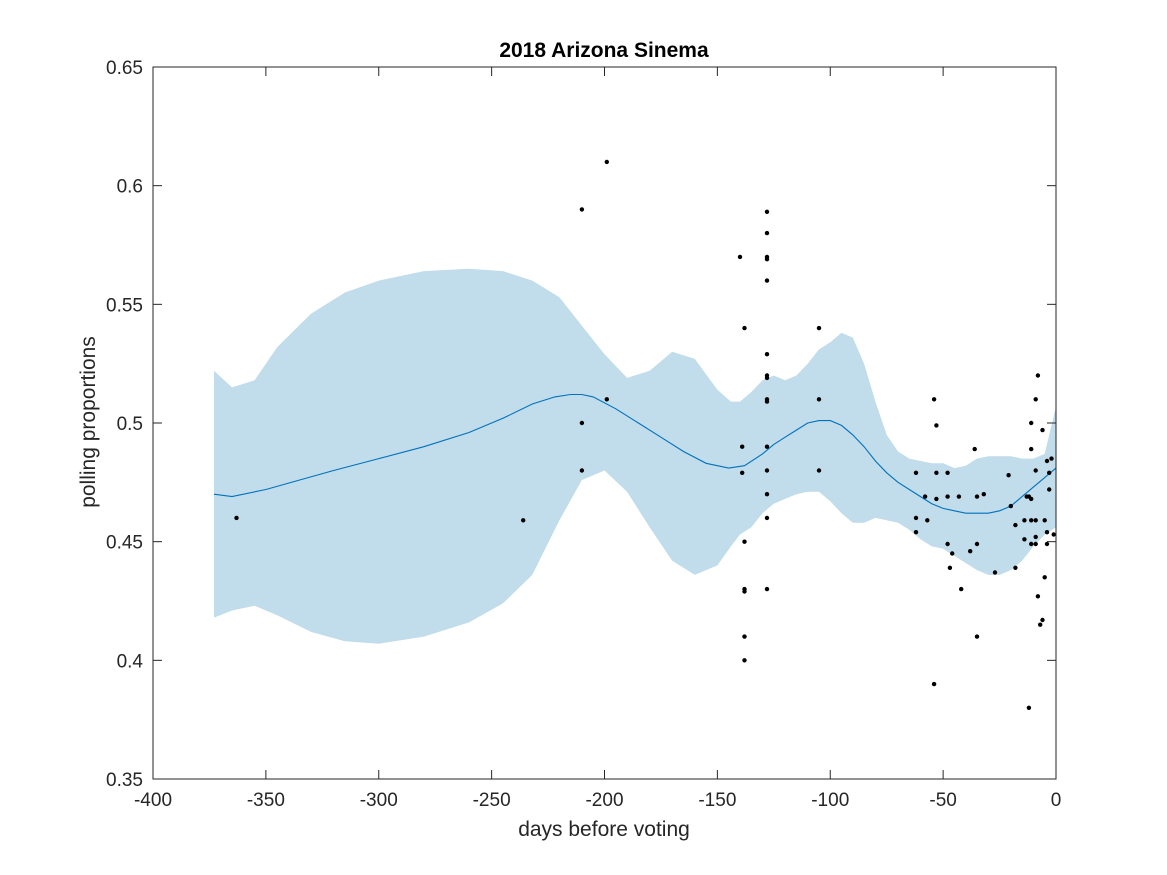 The image size is (1167, 875). What do you see at coordinates (379, 800) in the screenshot?
I see `x-tick-label: -300` at bounding box center [379, 800].